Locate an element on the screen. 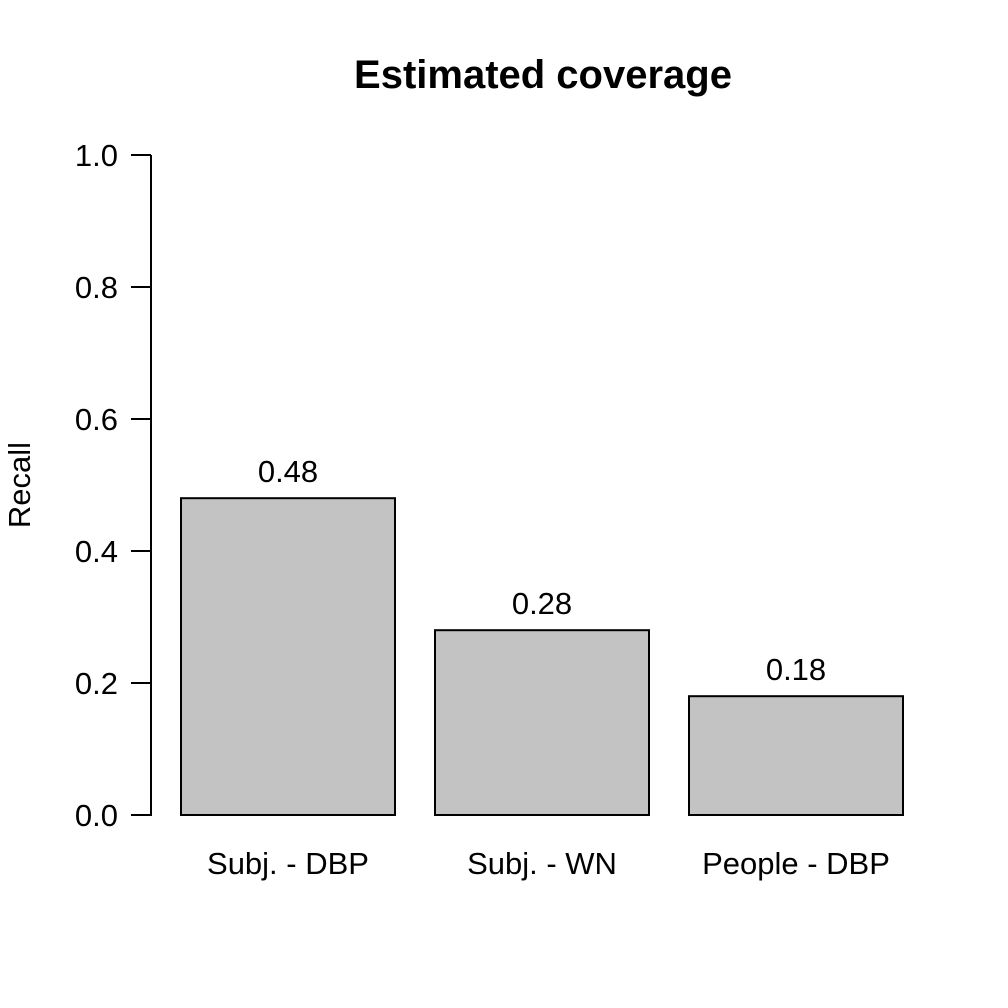 Image resolution: width=1008 pixels, height=1008 pixels. x-category-label: Subj. - DBP is located at coordinates (288, 863).